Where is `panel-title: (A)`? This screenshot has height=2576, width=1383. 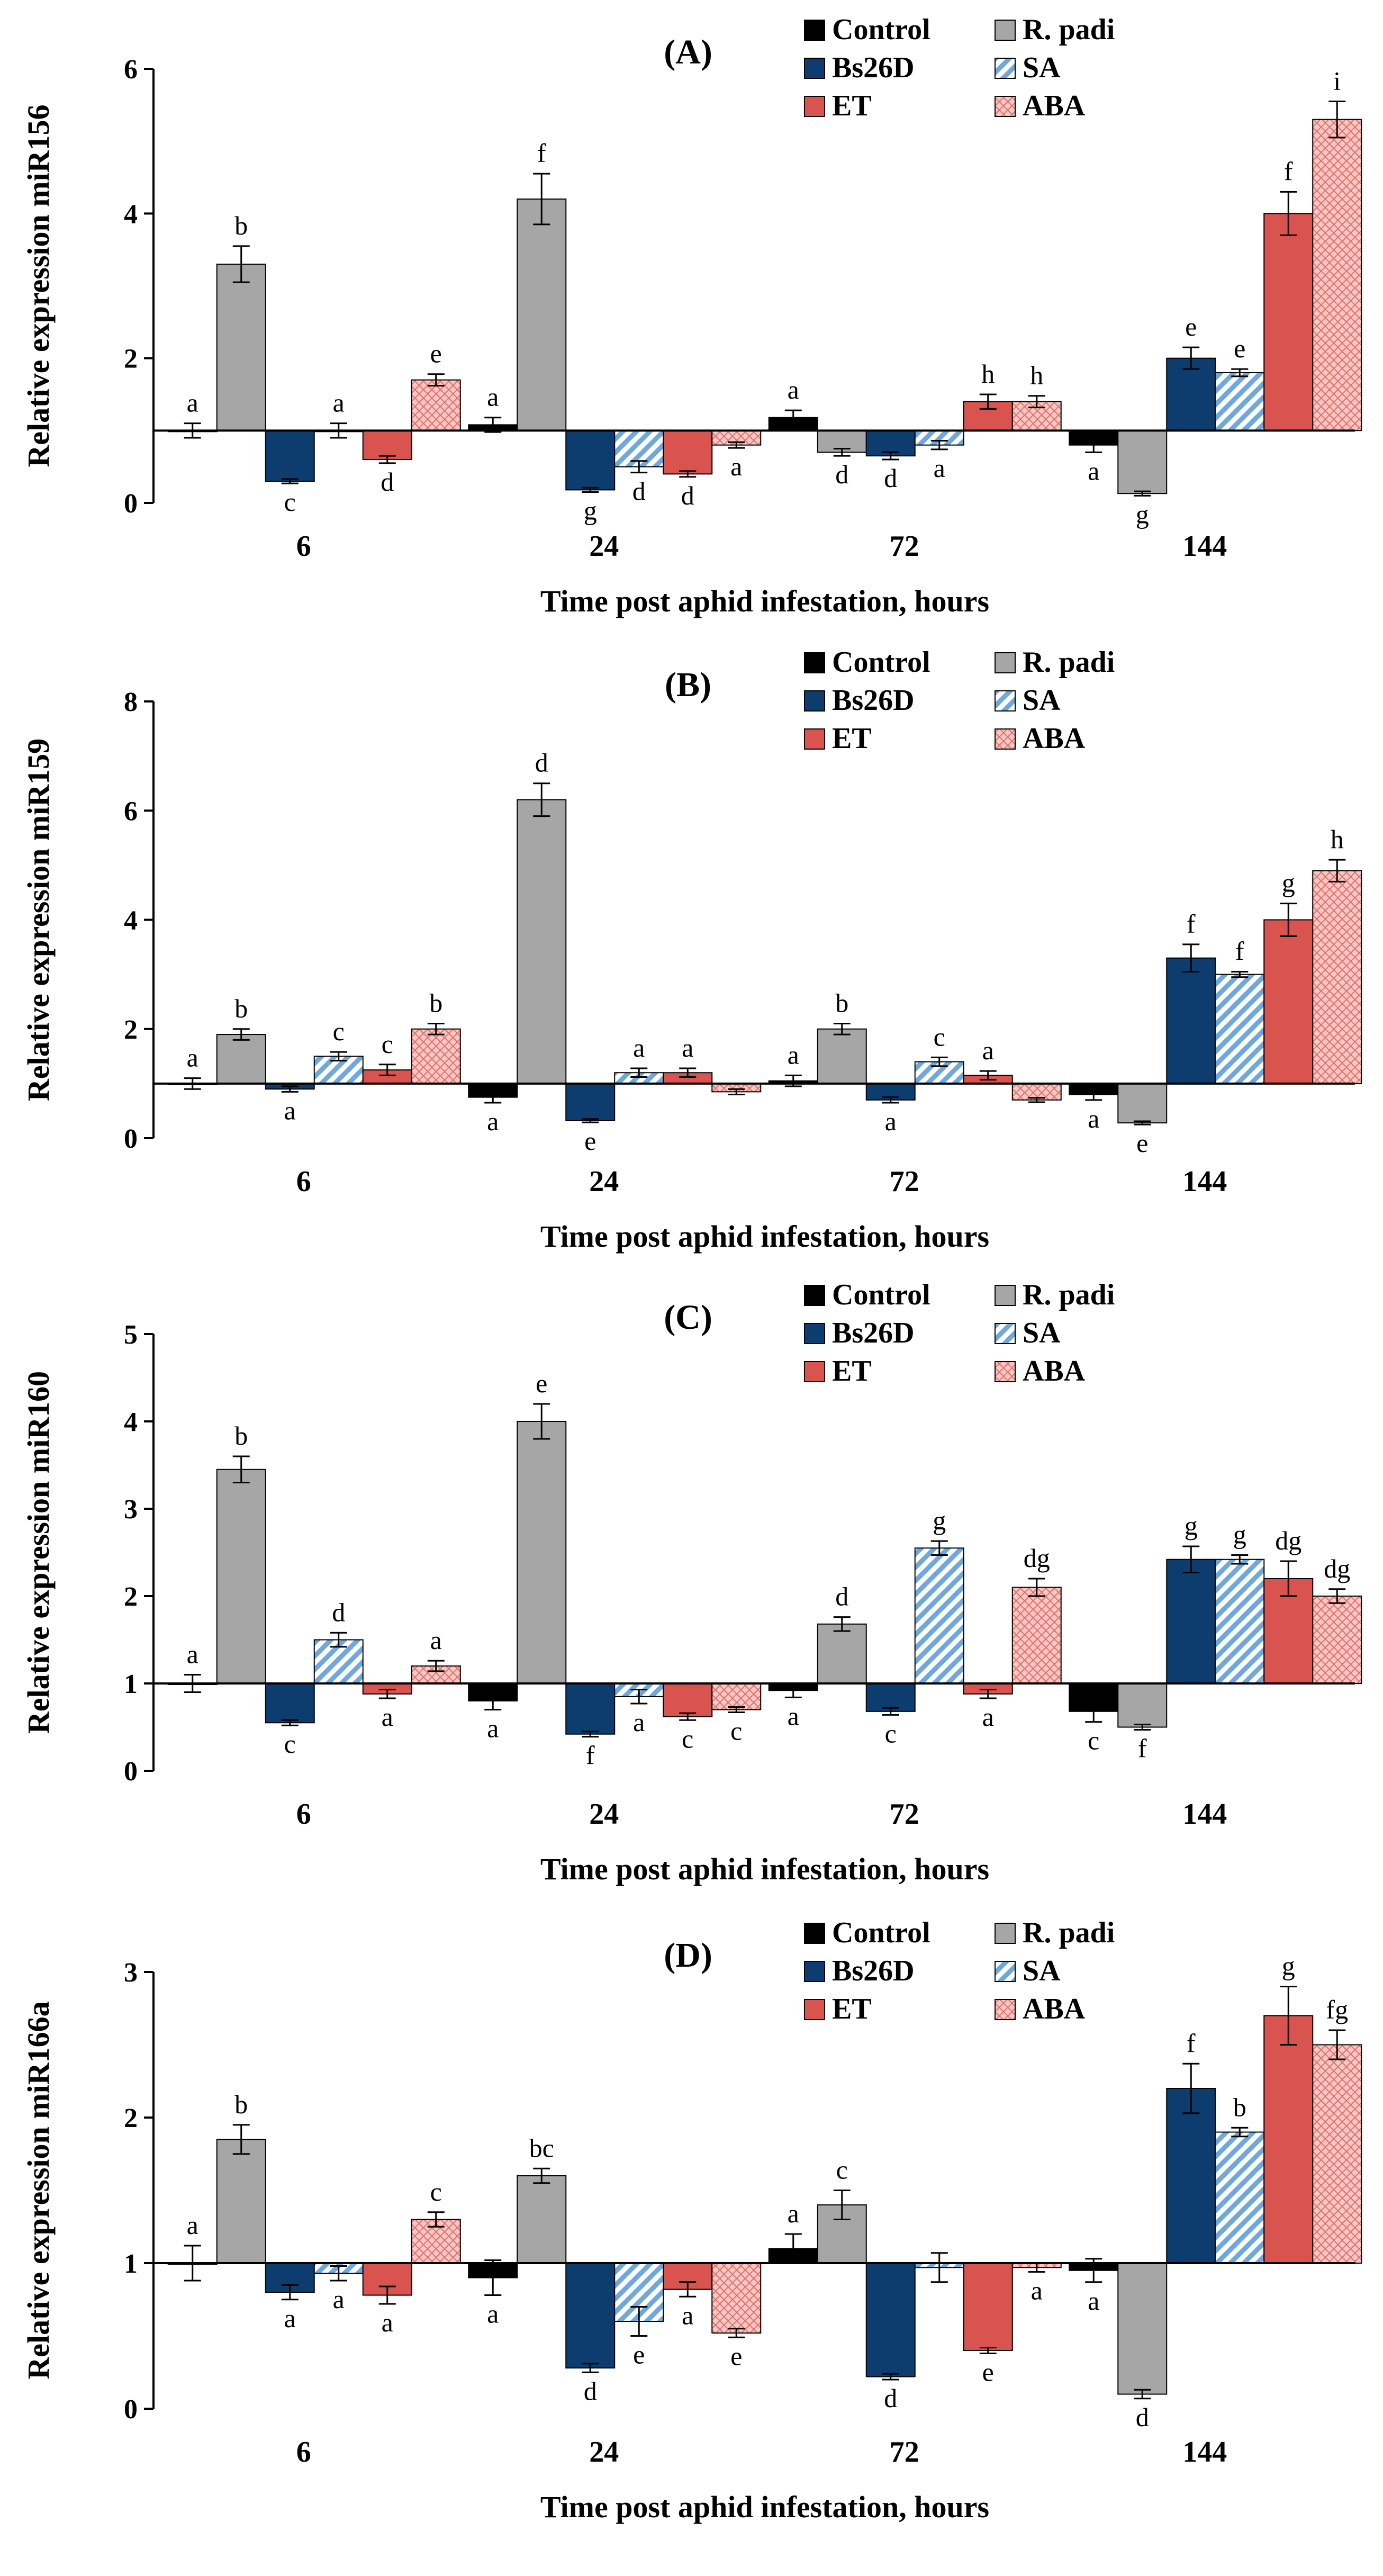 panel-title: (A) is located at coordinates (688, 52).